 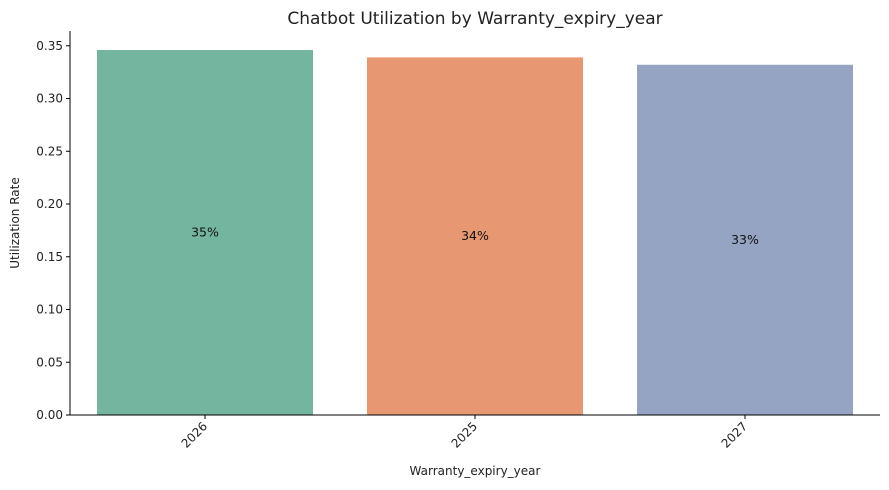 What do you see at coordinates (475, 471) in the screenshot?
I see `x-axis-label: Warranty_expiry_year` at bounding box center [475, 471].